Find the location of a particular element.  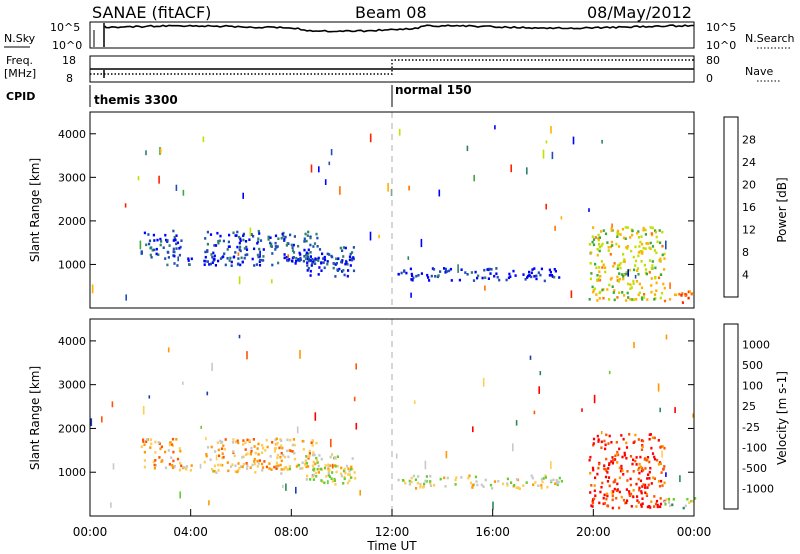

nave-tick-top: 80 is located at coordinates (713, 60).